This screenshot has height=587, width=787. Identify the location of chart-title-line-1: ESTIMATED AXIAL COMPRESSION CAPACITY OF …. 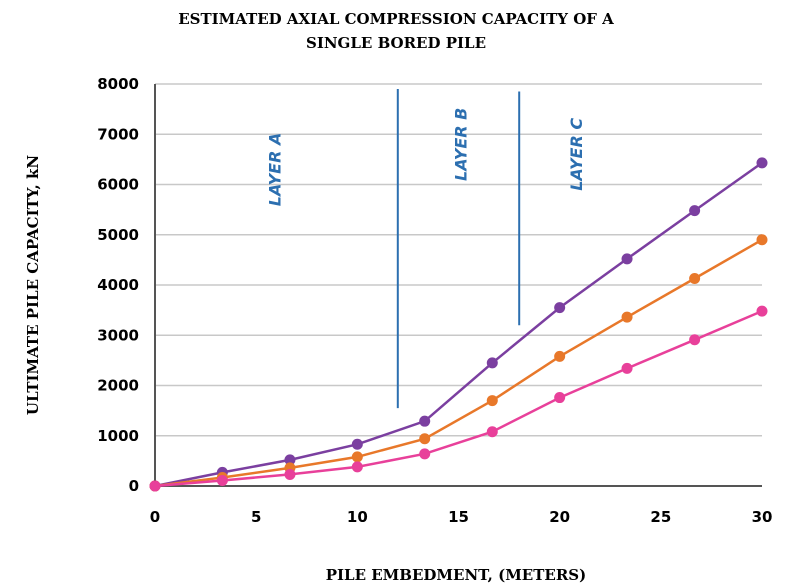
(396, 19).